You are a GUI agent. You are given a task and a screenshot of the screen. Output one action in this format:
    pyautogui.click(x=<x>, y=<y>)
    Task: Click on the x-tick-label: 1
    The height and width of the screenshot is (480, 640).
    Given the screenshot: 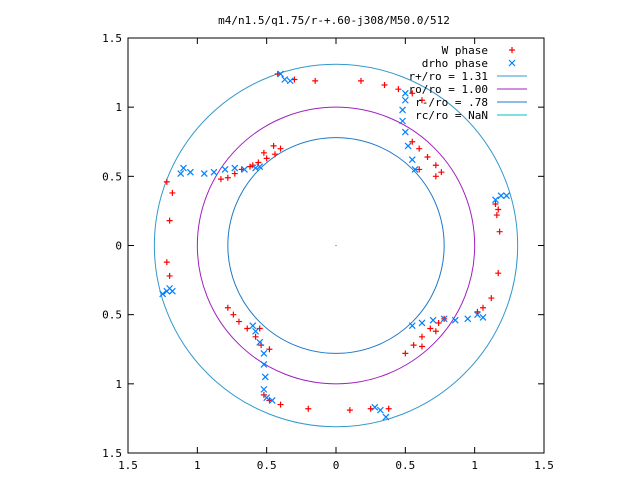 What is the action you would take?
    pyautogui.click(x=474, y=465)
    